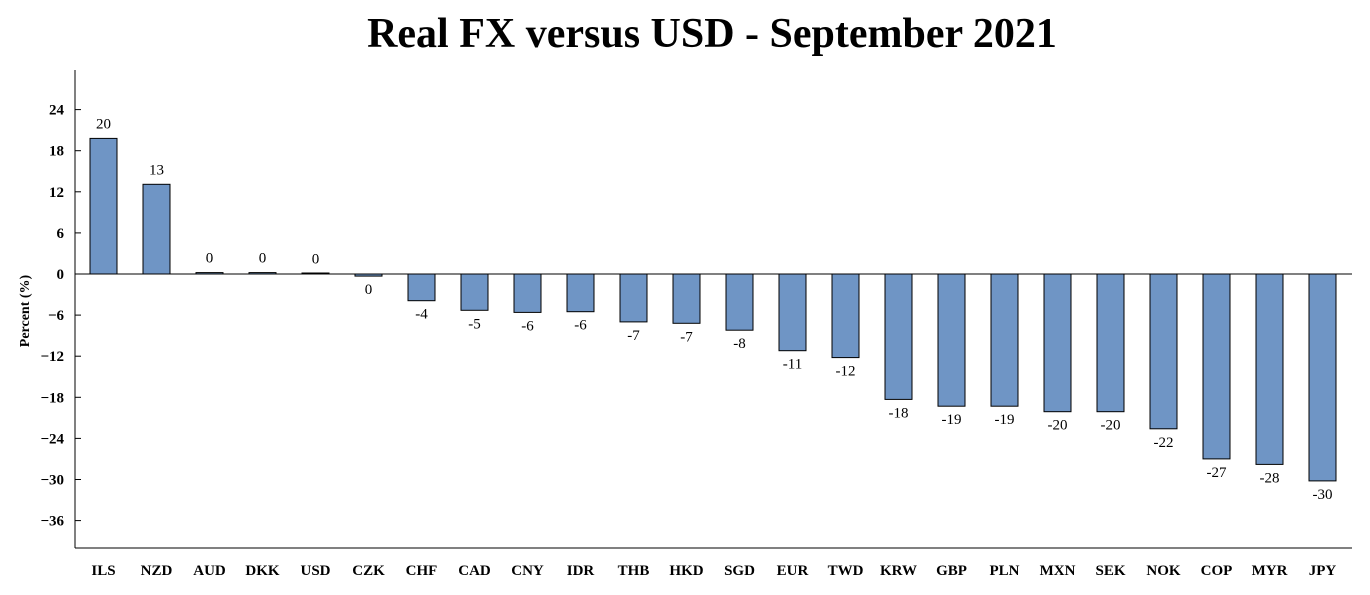  I want to click on y-tick-label: −24, so click(52, 439).